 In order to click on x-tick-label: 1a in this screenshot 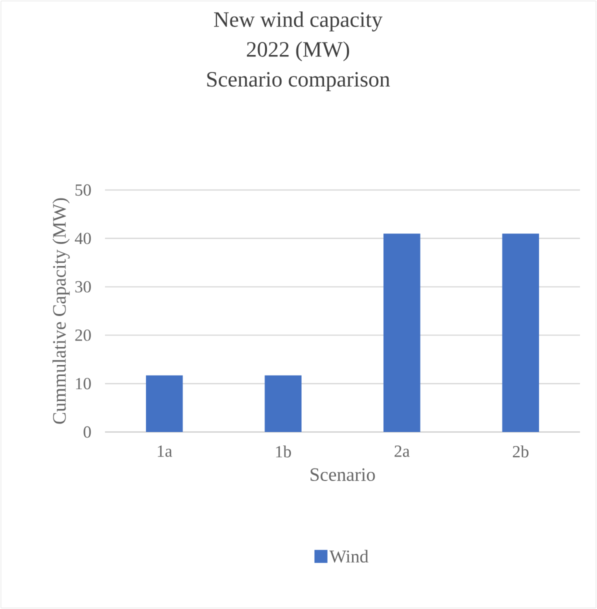, I will do `click(165, 451)`.